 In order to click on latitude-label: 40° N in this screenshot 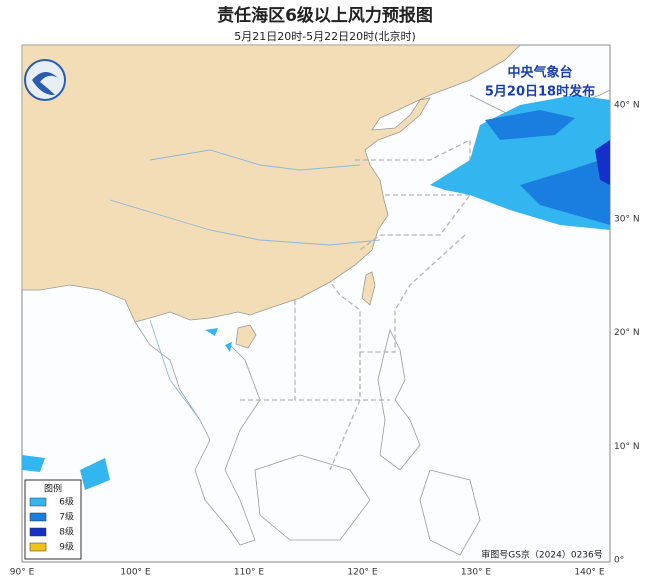, I will do `click(627, 106)`.